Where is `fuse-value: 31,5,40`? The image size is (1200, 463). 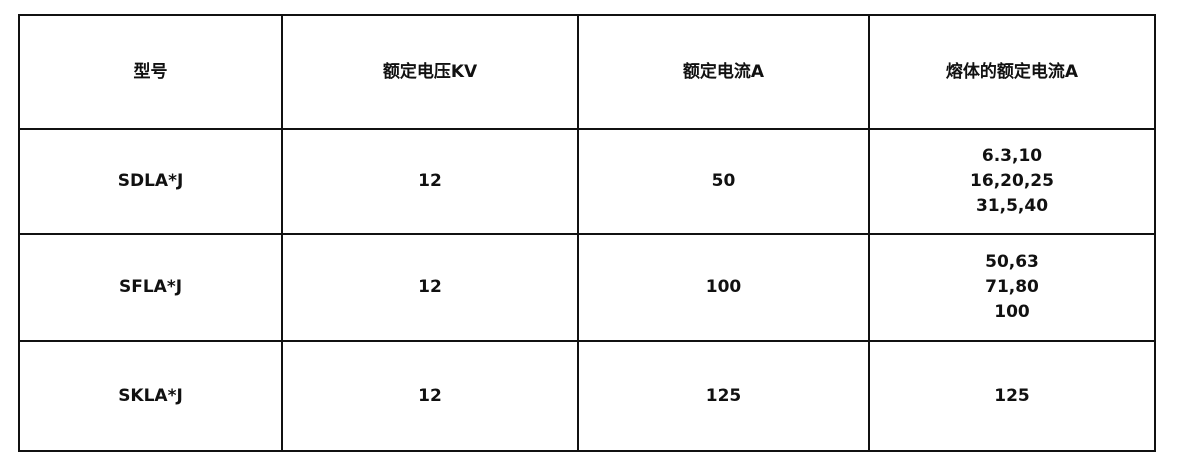 fuse-value: 31,5,40 is located at coordinates (1012, 206).